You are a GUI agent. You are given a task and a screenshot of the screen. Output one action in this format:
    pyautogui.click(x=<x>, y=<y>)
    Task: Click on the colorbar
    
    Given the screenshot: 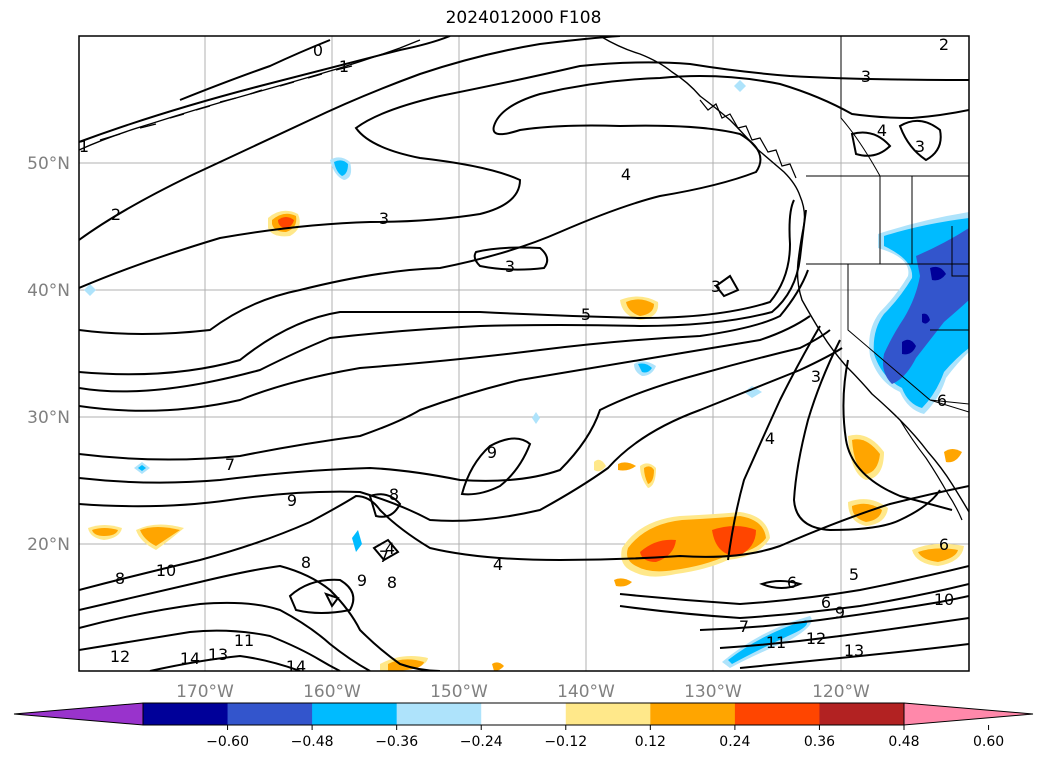 What is the action you would take?
    pyautogui.click(x=523, y=714)
    